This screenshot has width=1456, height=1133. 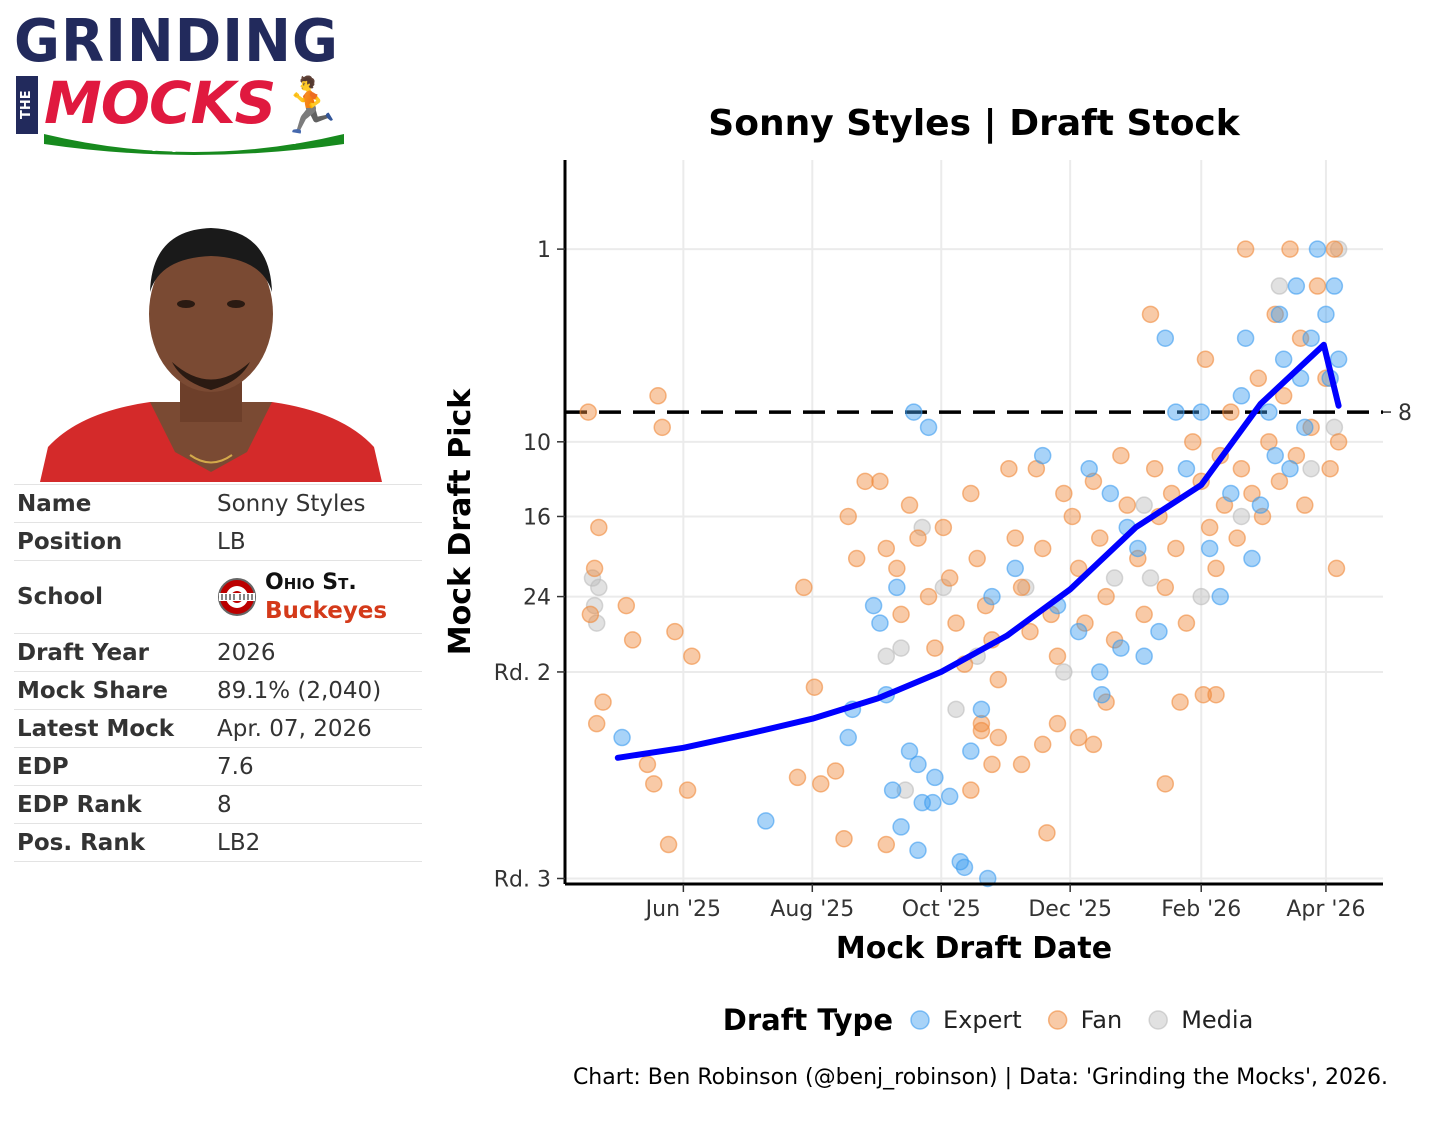 I want to click on y-tick-label: 24, so click(x=537, y=598).